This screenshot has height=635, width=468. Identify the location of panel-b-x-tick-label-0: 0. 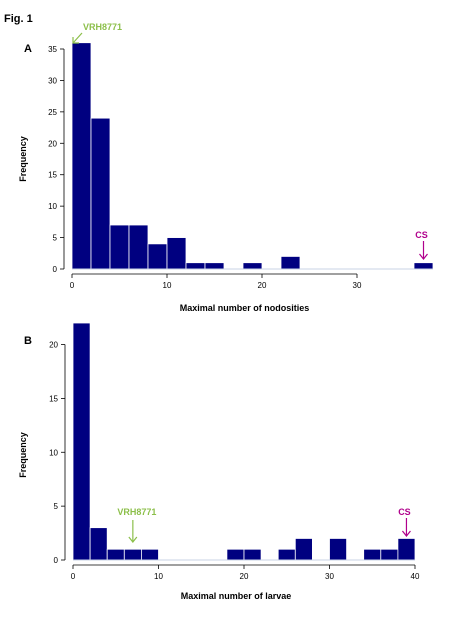
(73, 576).